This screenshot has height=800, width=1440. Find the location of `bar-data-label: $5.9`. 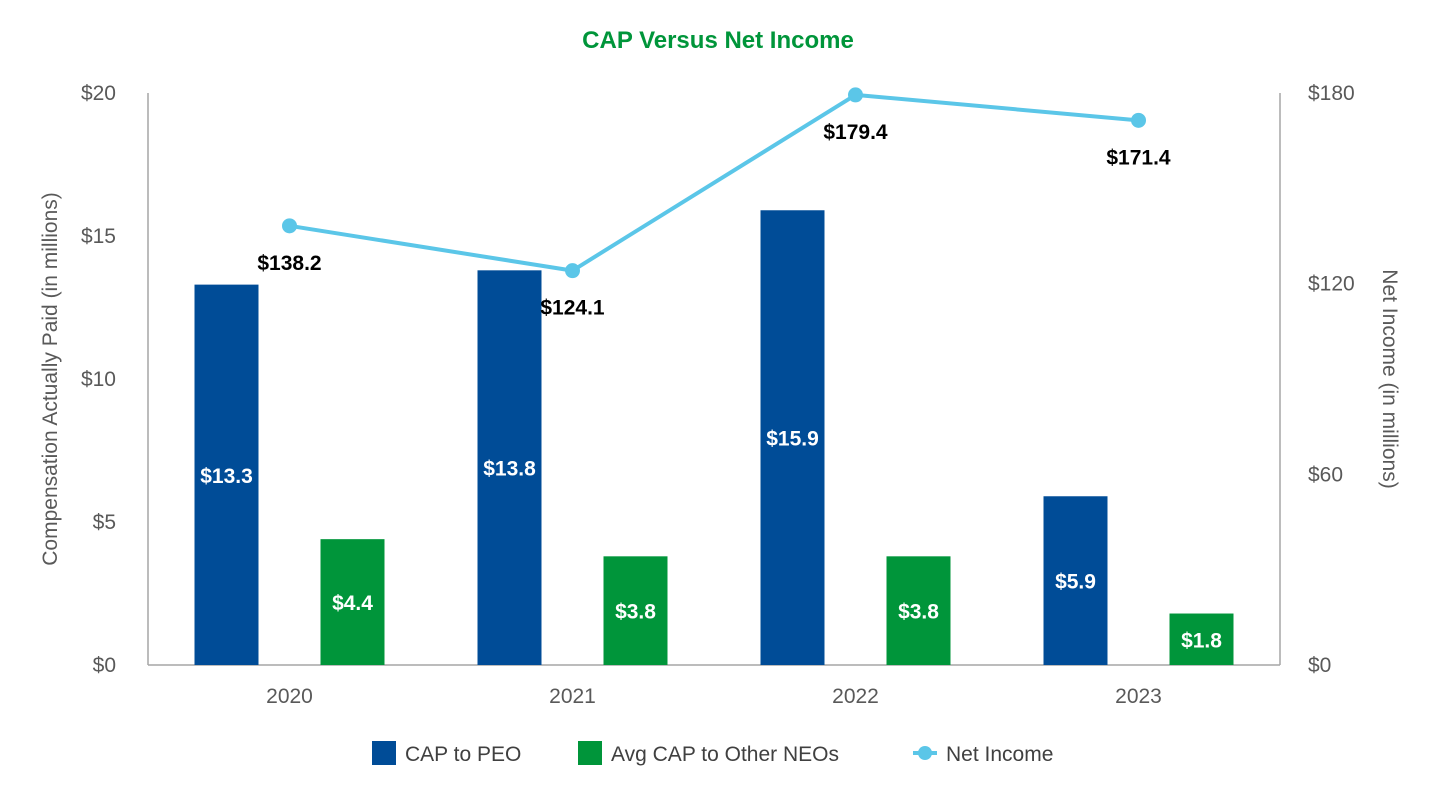

bar-data-label: $5.9 is located at coordinates (1075, 582).